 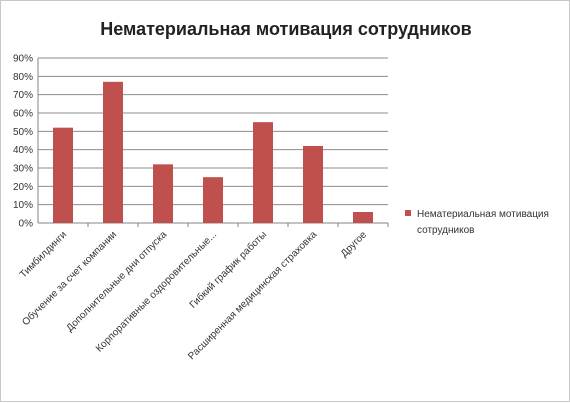 What do you see at coordinates (23, 77) in the screenshot?
I see `y-tick-label: 80%` at bounding box center [23, 77].